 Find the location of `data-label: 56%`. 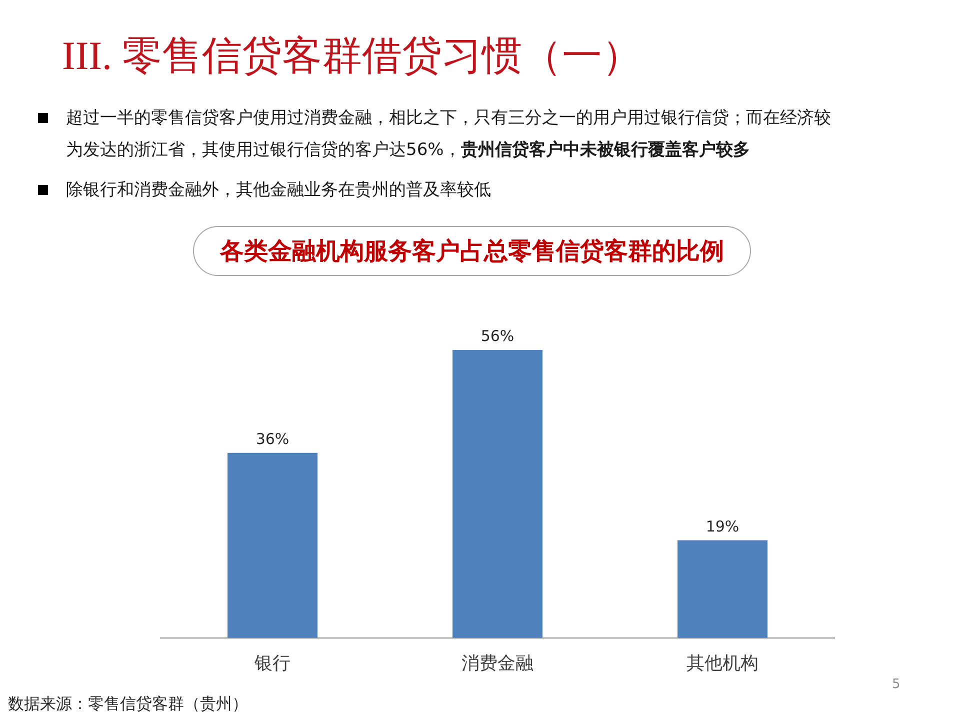

data-label: 56% is located at coordinates (497, 336).